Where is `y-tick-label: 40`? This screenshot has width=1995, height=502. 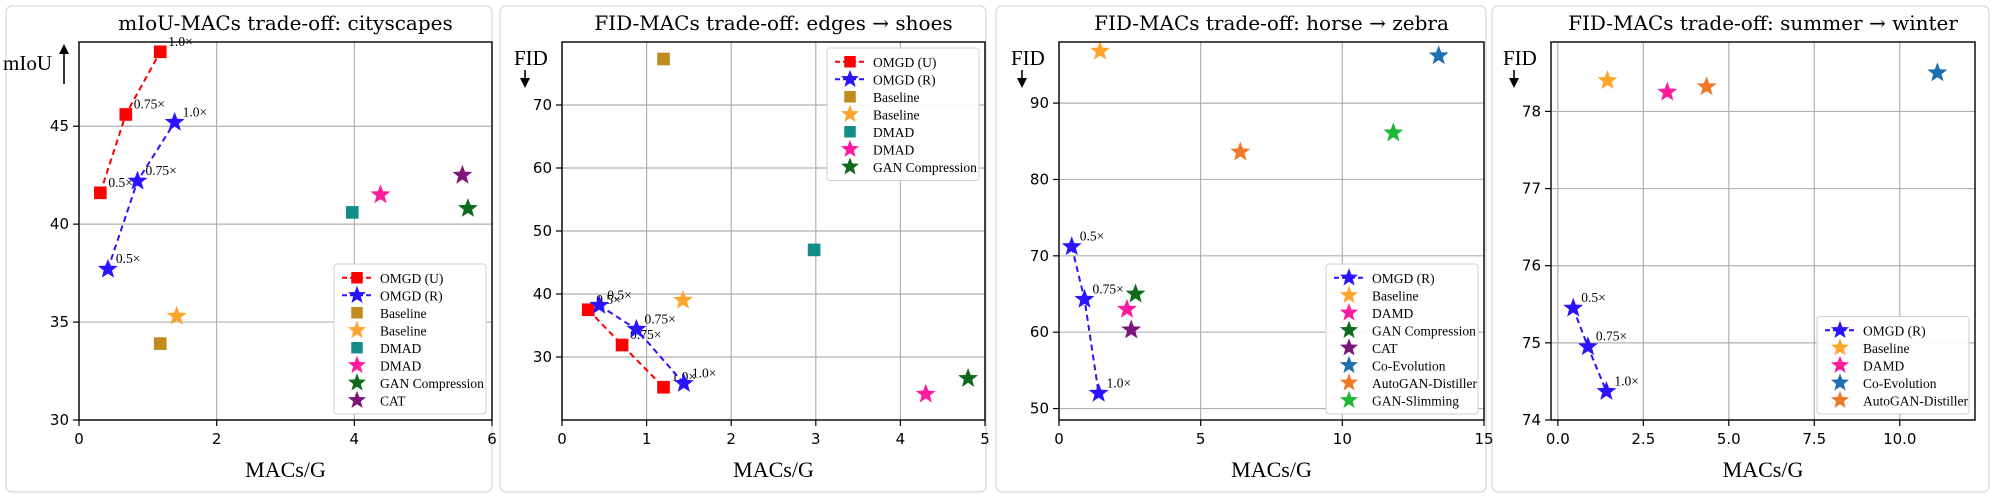 y-tick-label: 40 is located at coordinates (59, 224).